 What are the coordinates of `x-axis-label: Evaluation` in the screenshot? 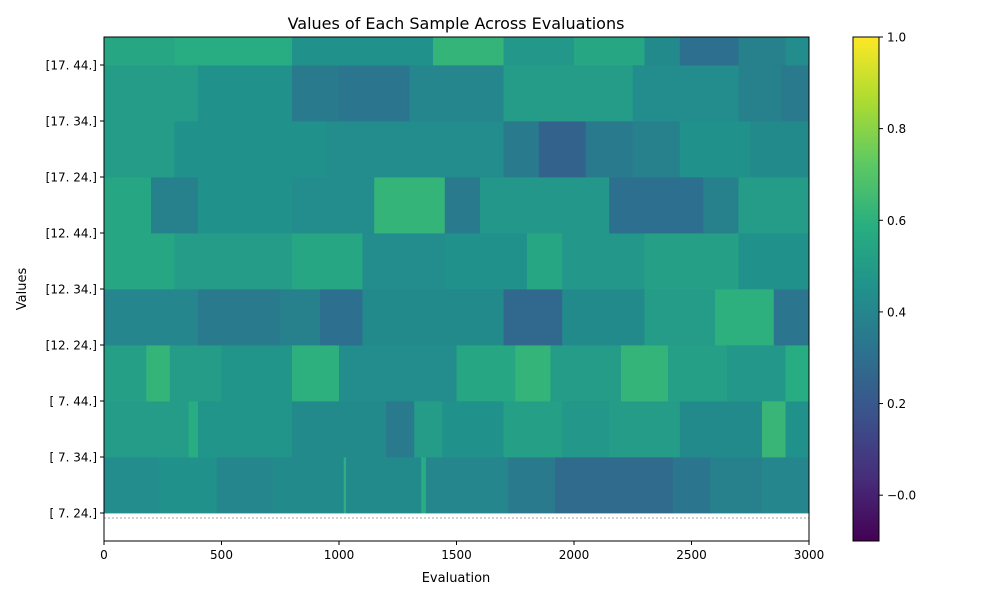 It's located at (456, 578).